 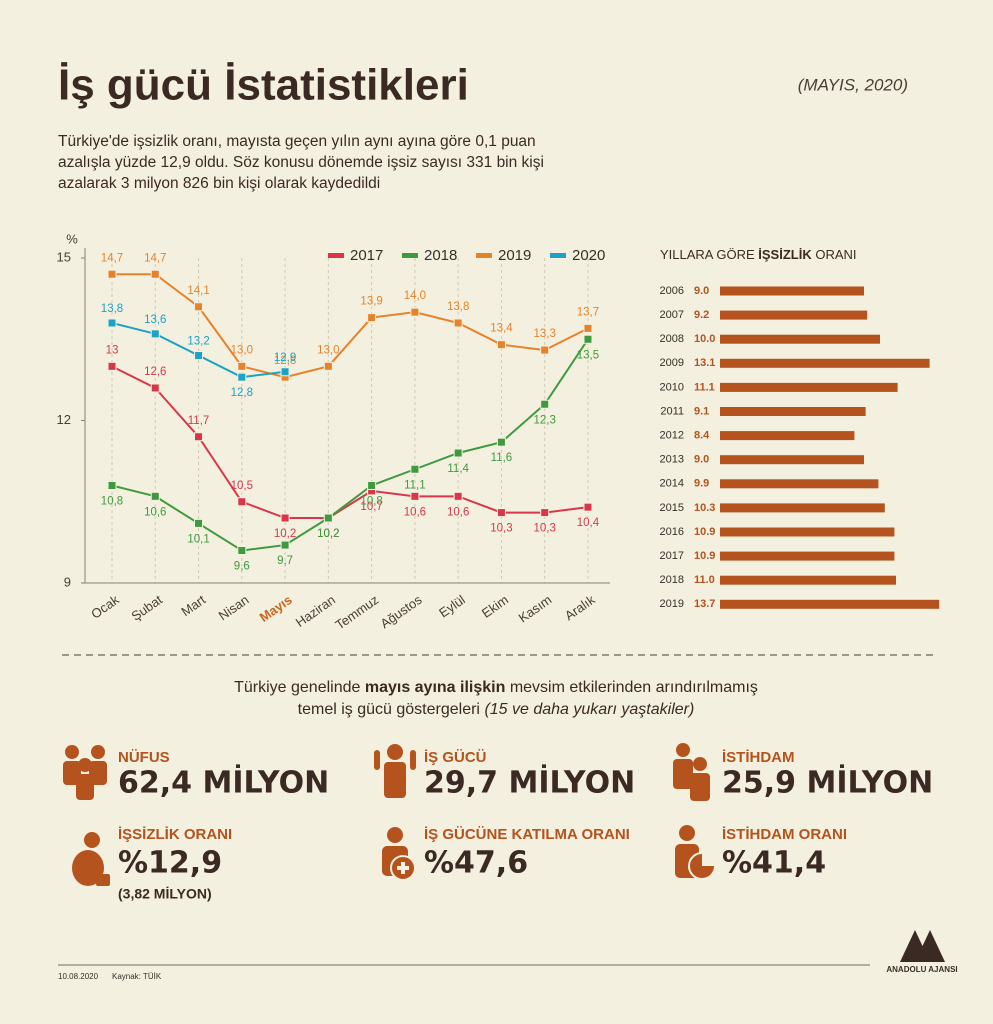 What do you see at coordinates (588, 523) in the screenshot?
I see `value-label: 10,4` at bounding box center [588, 523].